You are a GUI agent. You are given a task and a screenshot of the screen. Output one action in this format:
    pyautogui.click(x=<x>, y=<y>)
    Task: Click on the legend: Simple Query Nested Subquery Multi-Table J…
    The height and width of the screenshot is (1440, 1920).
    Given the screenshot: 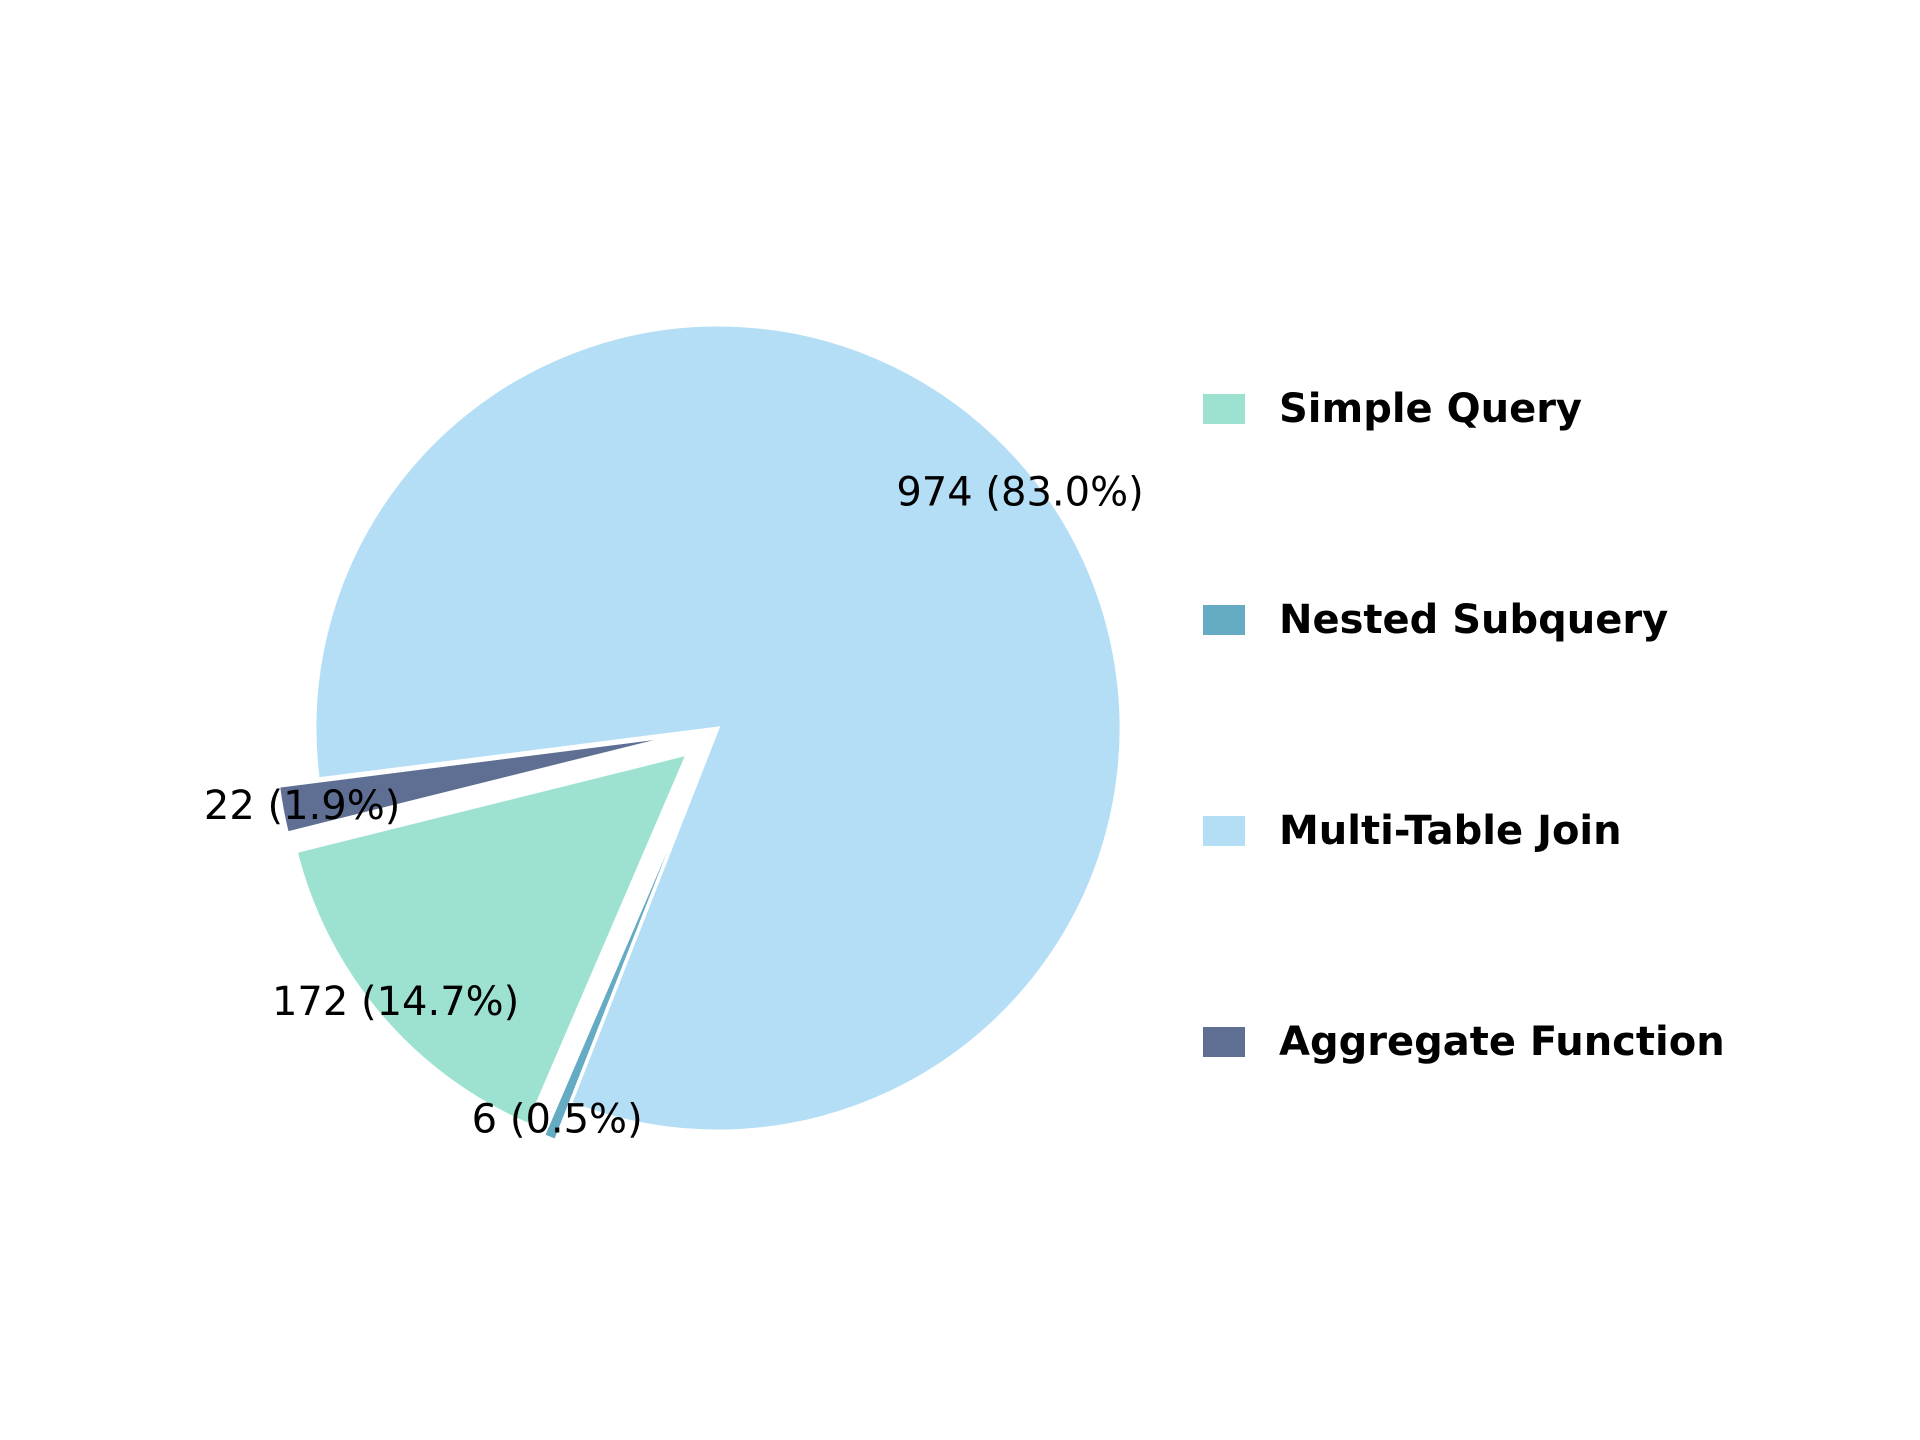 What is the action you would take?
    pyautogui.click(x=1464, y=725)
    